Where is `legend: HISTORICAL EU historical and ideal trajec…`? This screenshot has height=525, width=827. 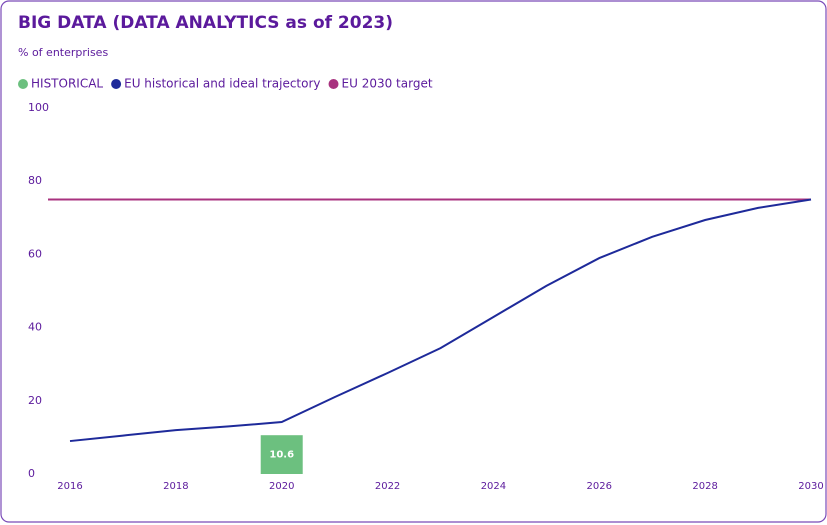
legend: HISTORICAL EU historical and ideal trajec… is located at coordinates (225, 84).